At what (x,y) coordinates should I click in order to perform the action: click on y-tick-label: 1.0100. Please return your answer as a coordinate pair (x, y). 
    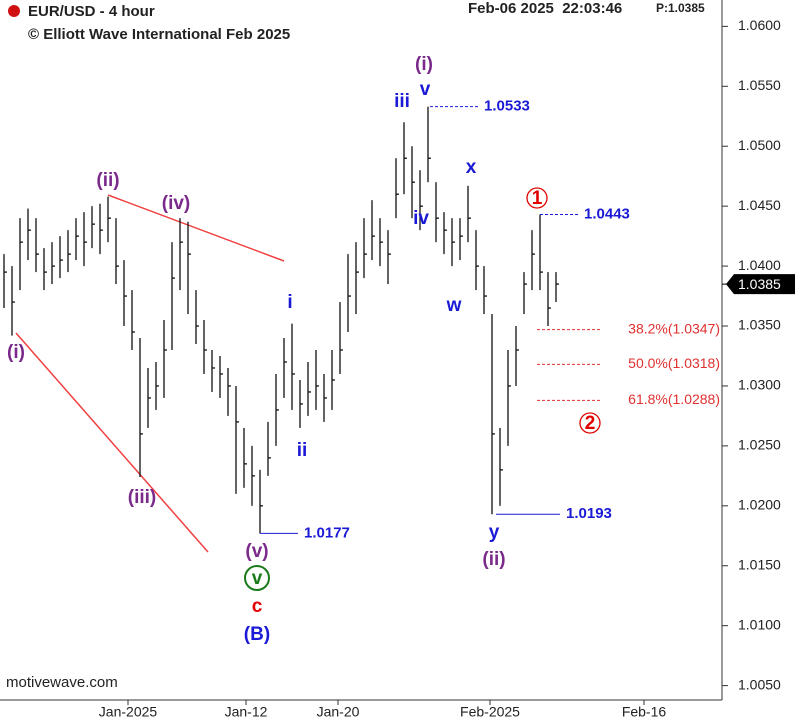
    Looking at the image, I should click on (759, 624).